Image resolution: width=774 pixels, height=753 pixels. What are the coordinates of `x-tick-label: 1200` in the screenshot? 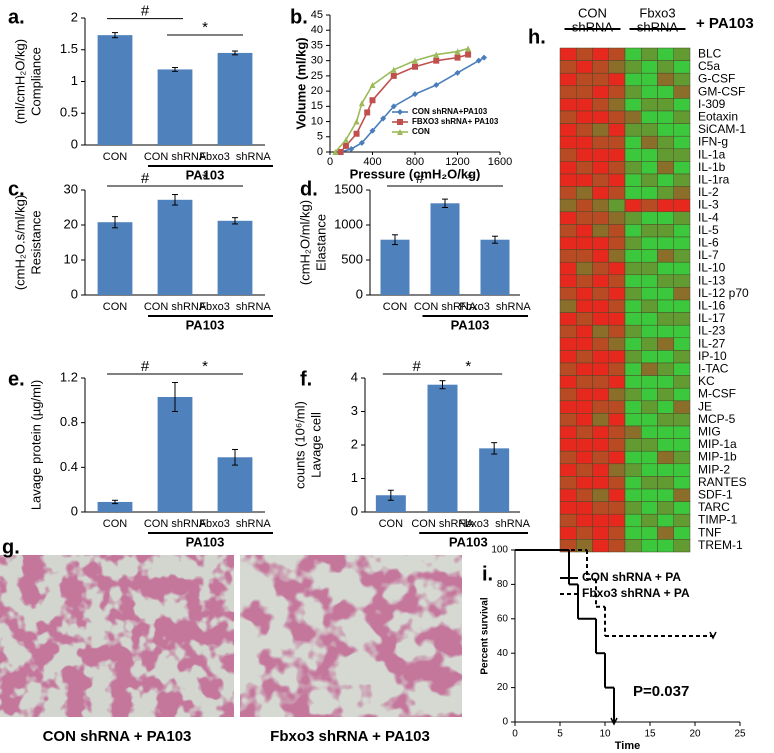 It's located at (457, 162).